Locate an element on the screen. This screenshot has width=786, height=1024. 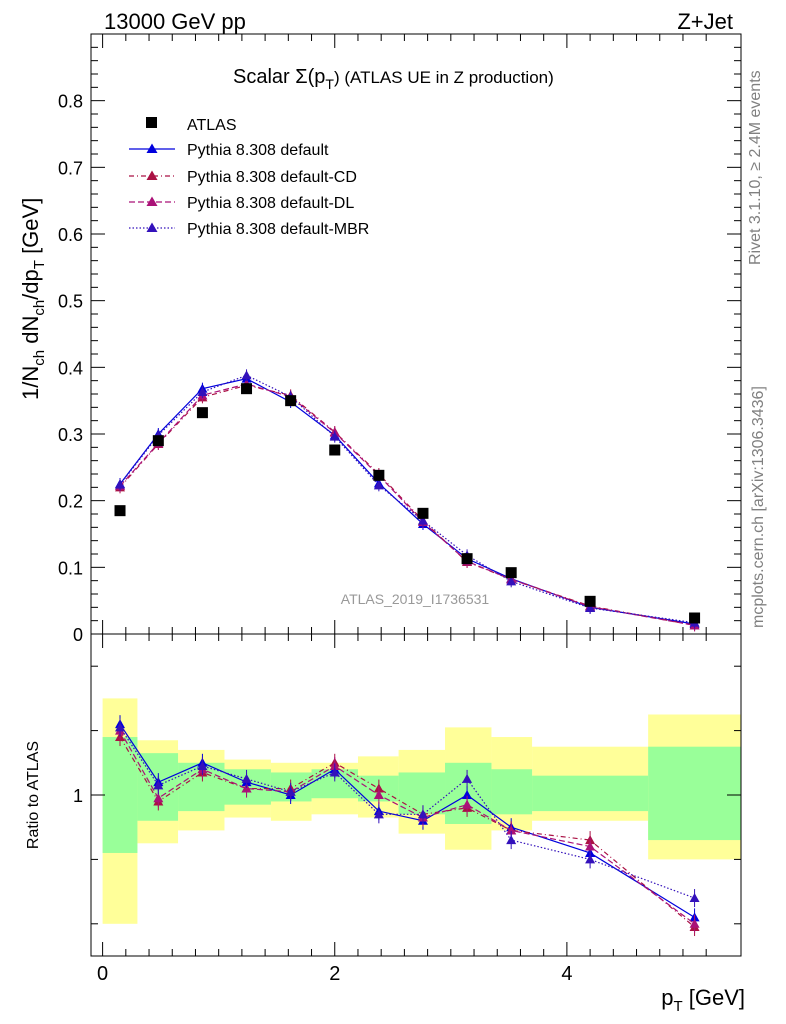
y-tick-label: 0.6 is located at coordinates (70, 235).